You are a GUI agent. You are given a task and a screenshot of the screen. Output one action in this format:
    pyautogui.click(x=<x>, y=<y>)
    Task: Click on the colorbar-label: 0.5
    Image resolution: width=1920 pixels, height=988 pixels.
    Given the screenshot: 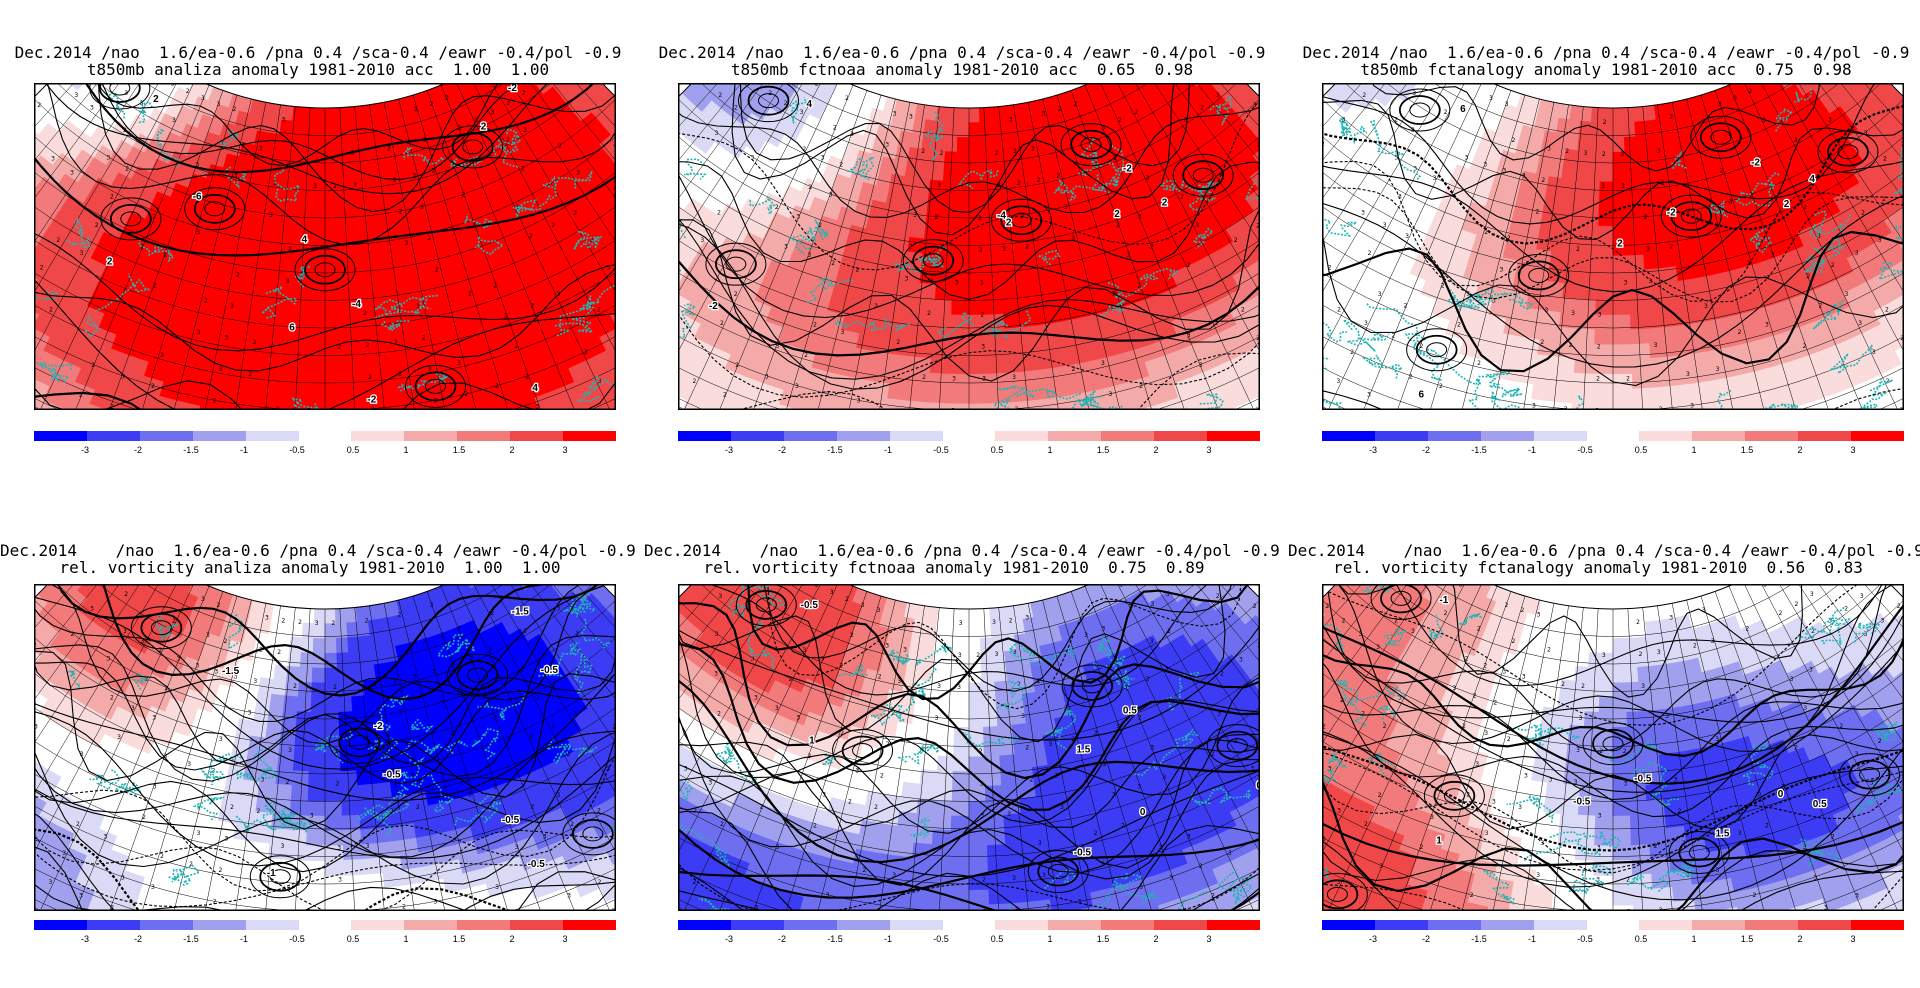 What is the action you would take?
    pyautogui.click(x=1641, y=450)
    